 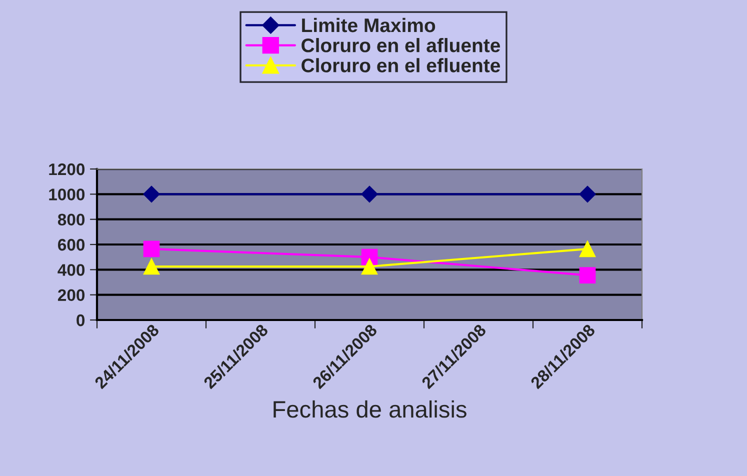 What do you see at coordinates (71, 220) in the screenshot?
I see `y-tick-label: 800` at bounding box center [71, 220].